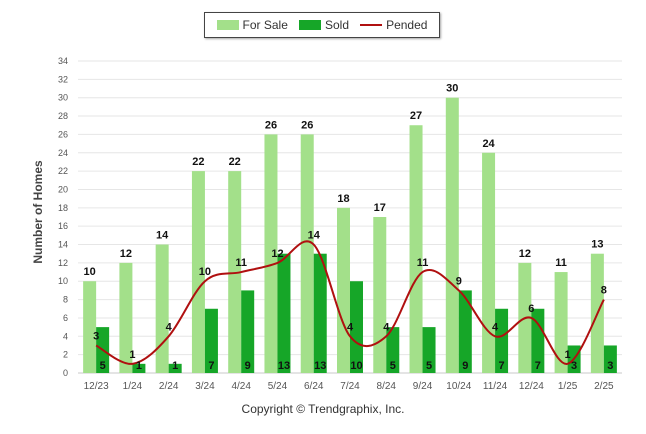 The height and width of the screenshot is (434, 646). What do you see at coordinates (320, 366) in the screenshot?
I see `sold-value-label: 13` at bounding box center [320, 366].